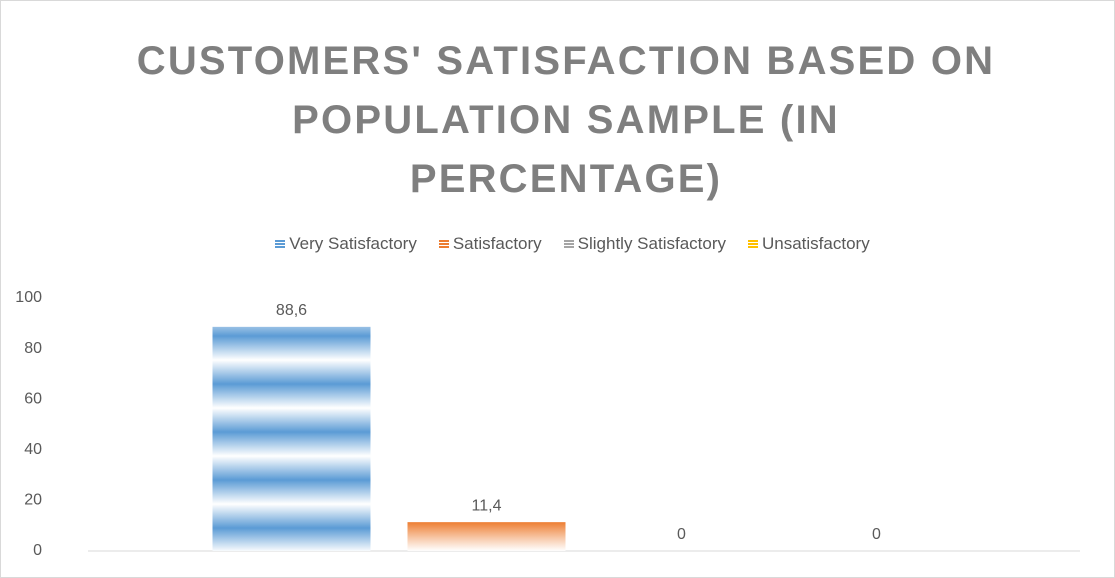 The image size is (1115, 578). I want to click on data-label: 11,4, so click(487, 505).